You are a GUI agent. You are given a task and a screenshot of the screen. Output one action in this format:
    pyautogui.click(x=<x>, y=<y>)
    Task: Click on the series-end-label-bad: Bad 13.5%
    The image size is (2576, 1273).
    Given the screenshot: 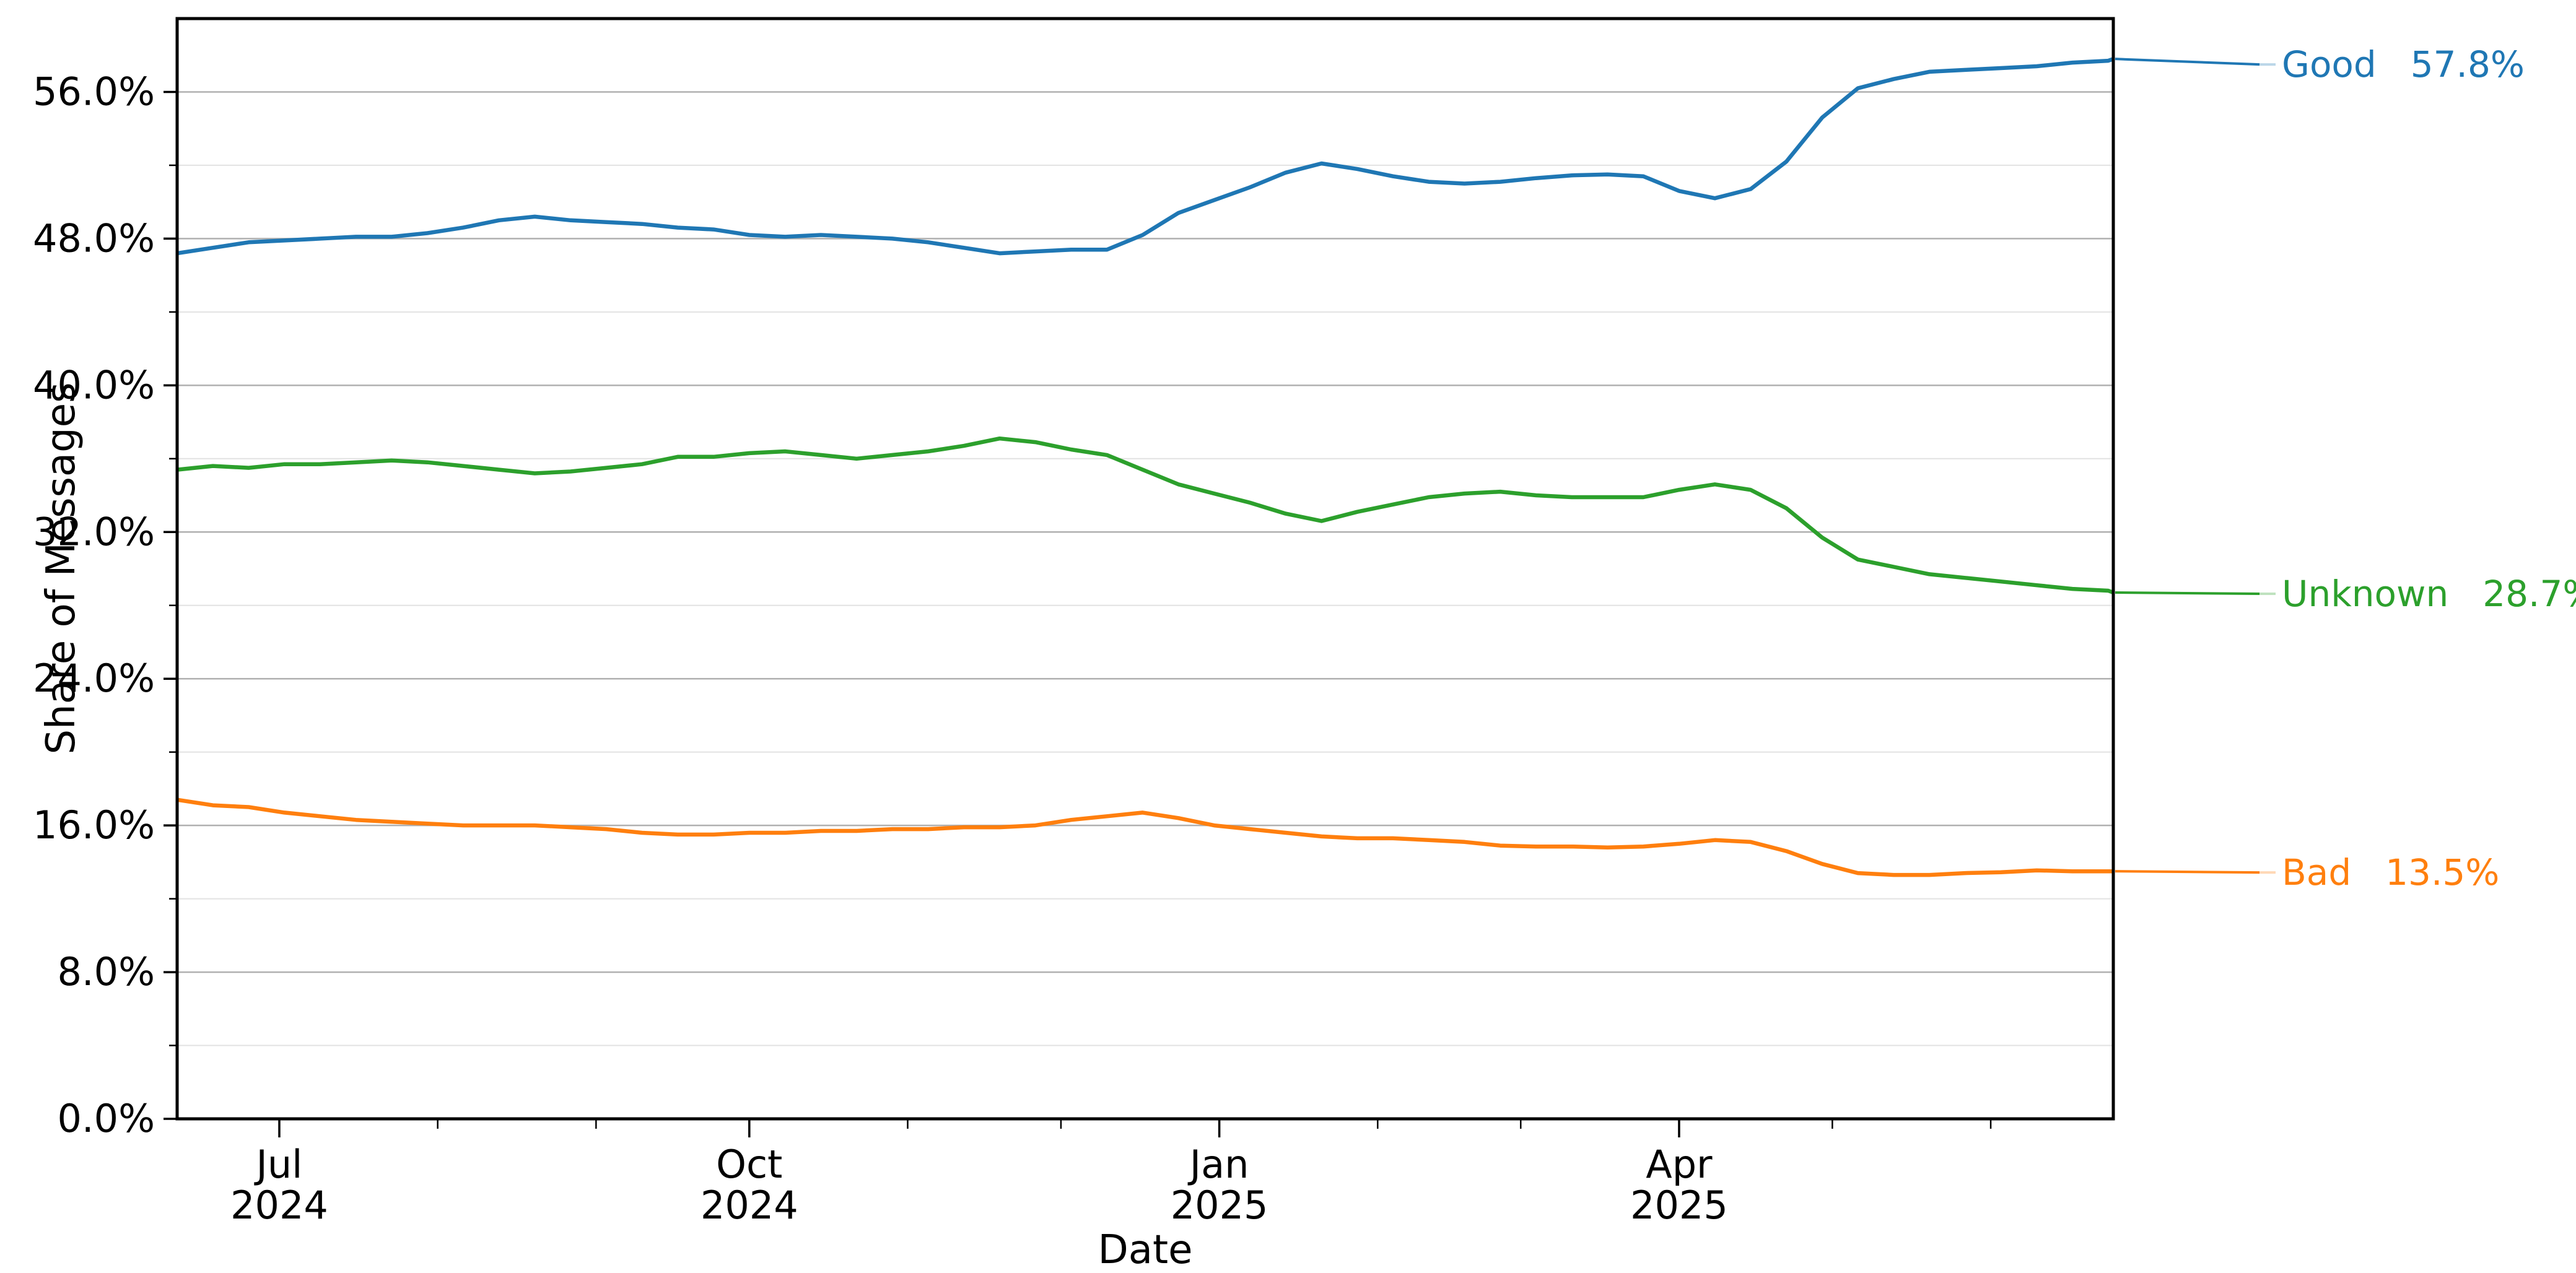 What is the action you would take?
    pyautogui.click(x=2390, y=872)
    